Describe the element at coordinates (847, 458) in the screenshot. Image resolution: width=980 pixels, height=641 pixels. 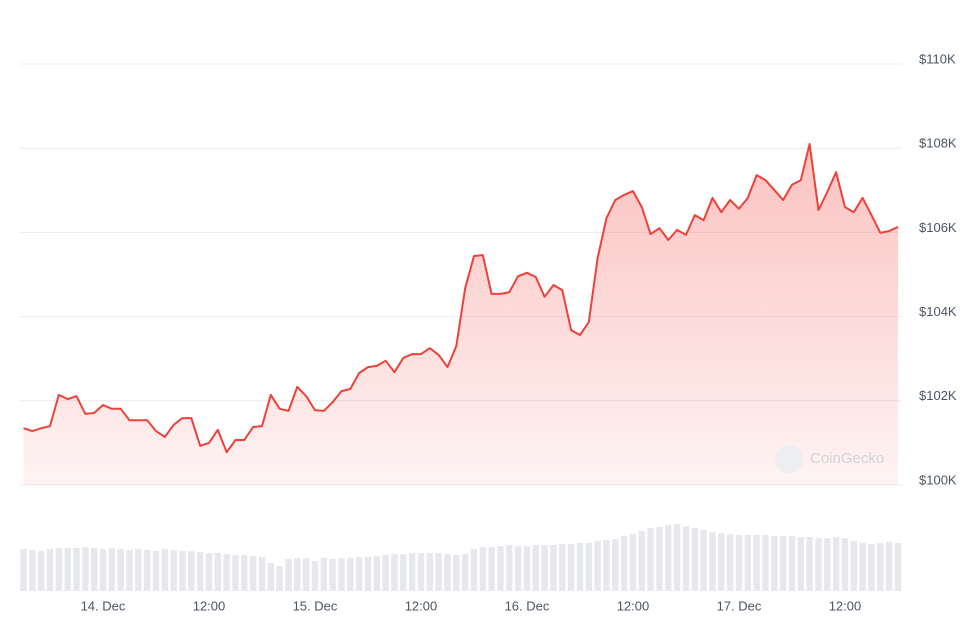
I see `watermark: CoinGecko` at that location.